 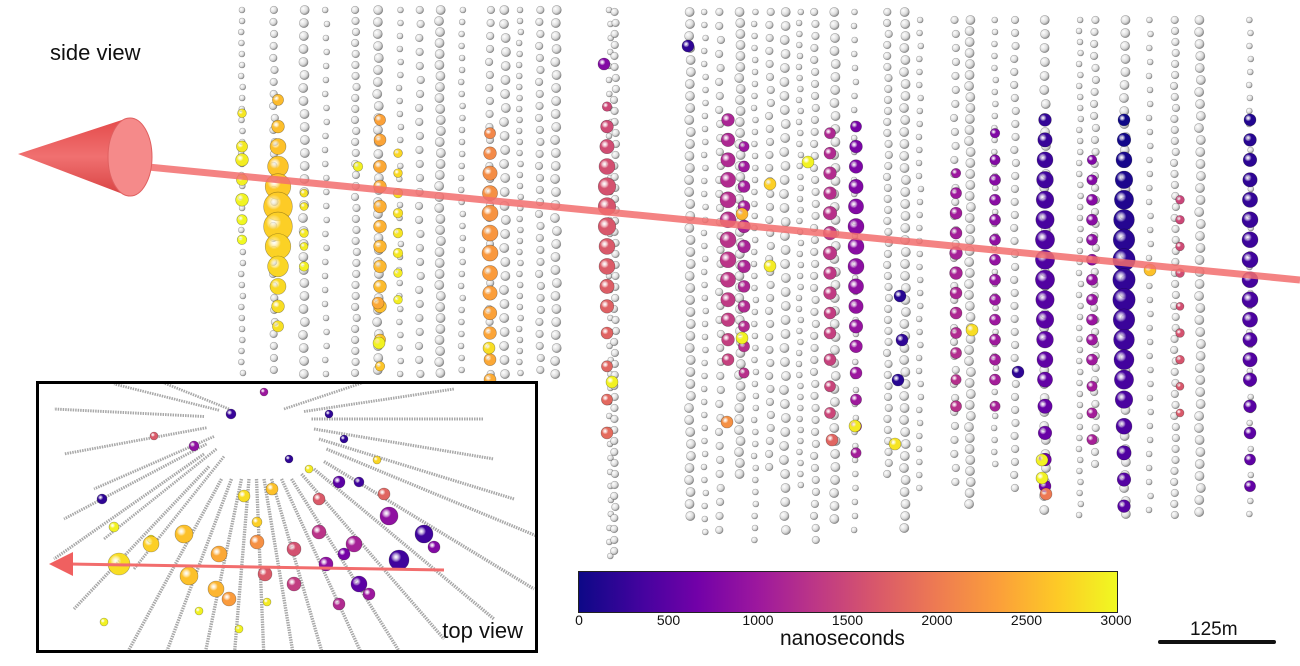 What do you see at coordinates (289, 459) in the screenshot?
I see `top-view-hit` at bounding box center [289, 459].